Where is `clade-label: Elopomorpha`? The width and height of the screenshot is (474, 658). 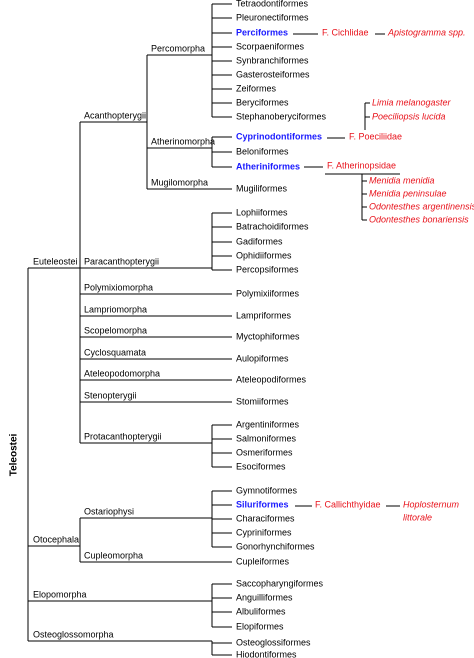
clade-label: Elopomorpha is located at coordinates (60, 594).